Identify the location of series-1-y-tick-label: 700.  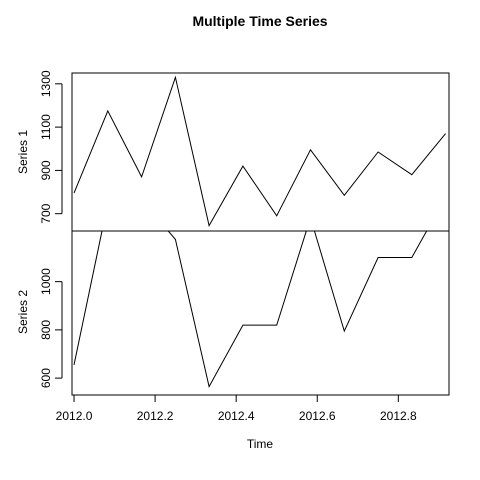
(46, 213).